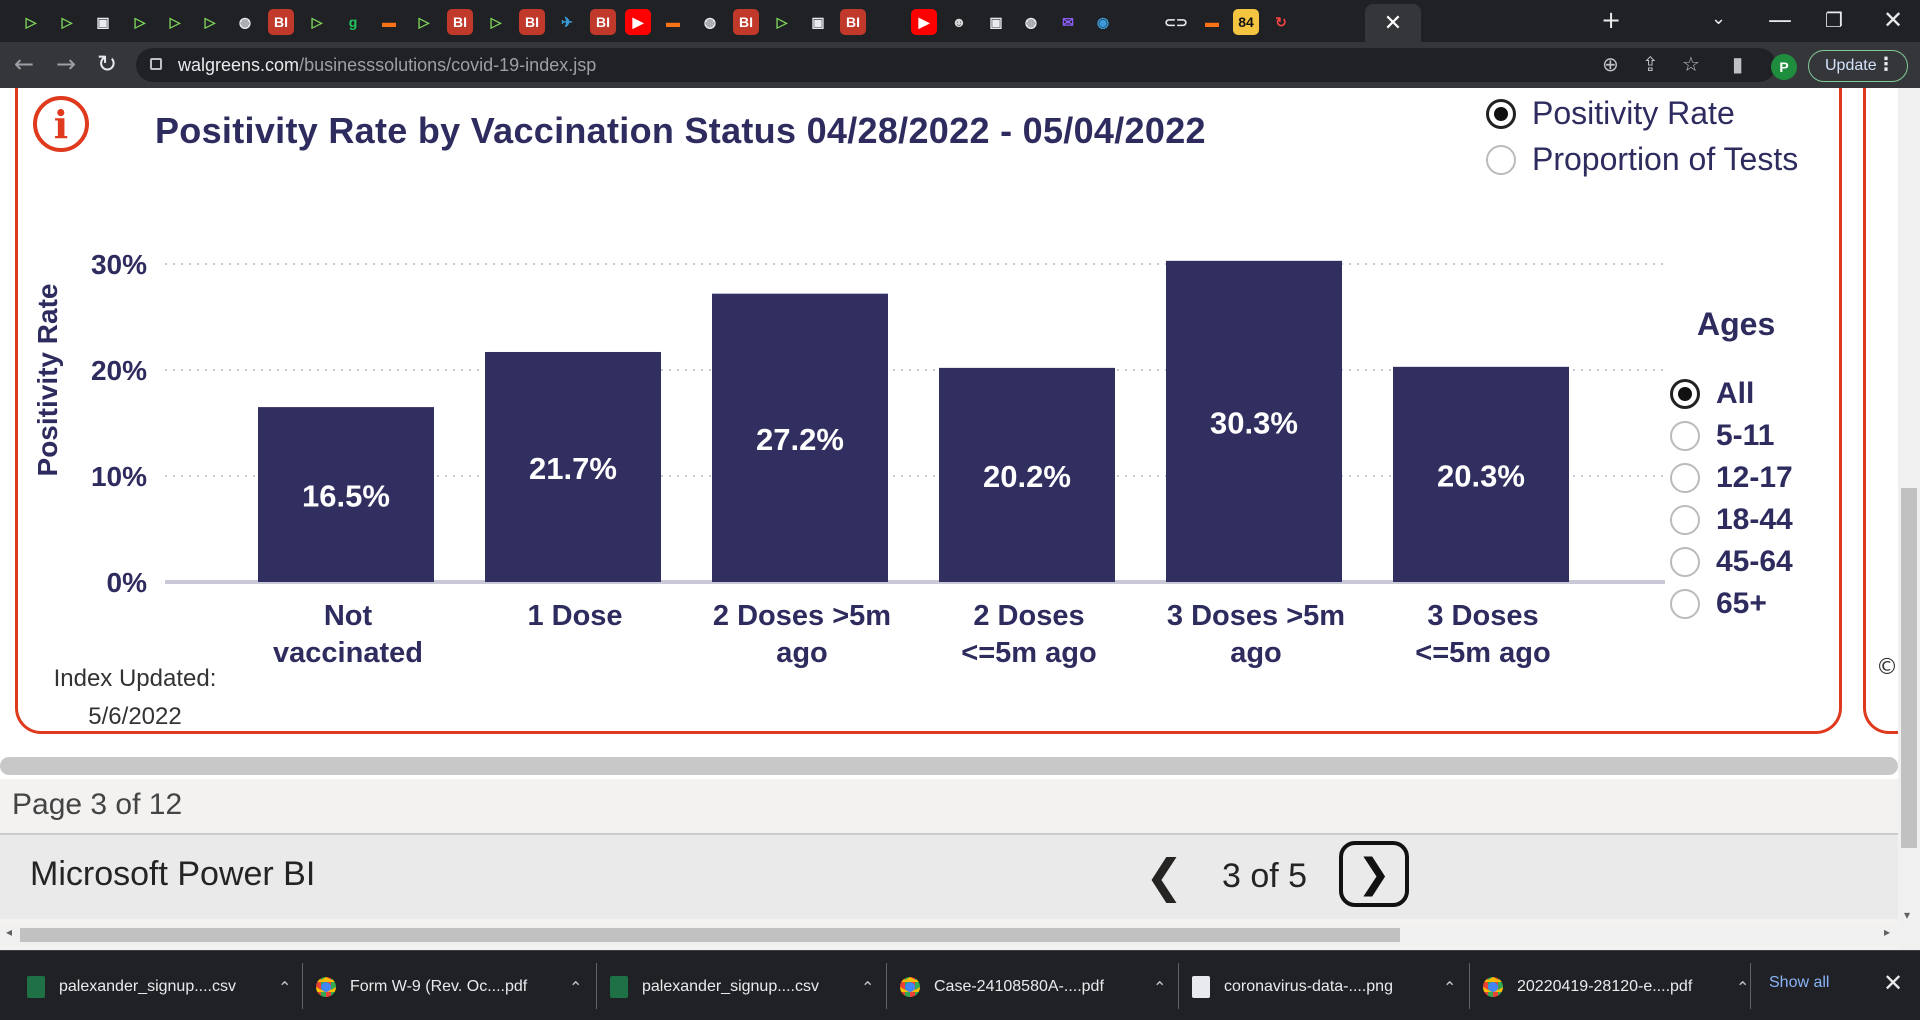 The height and width of the screenshot is (1020, 1920). I want to click on new-tab-button: +, so click(1611, 20).